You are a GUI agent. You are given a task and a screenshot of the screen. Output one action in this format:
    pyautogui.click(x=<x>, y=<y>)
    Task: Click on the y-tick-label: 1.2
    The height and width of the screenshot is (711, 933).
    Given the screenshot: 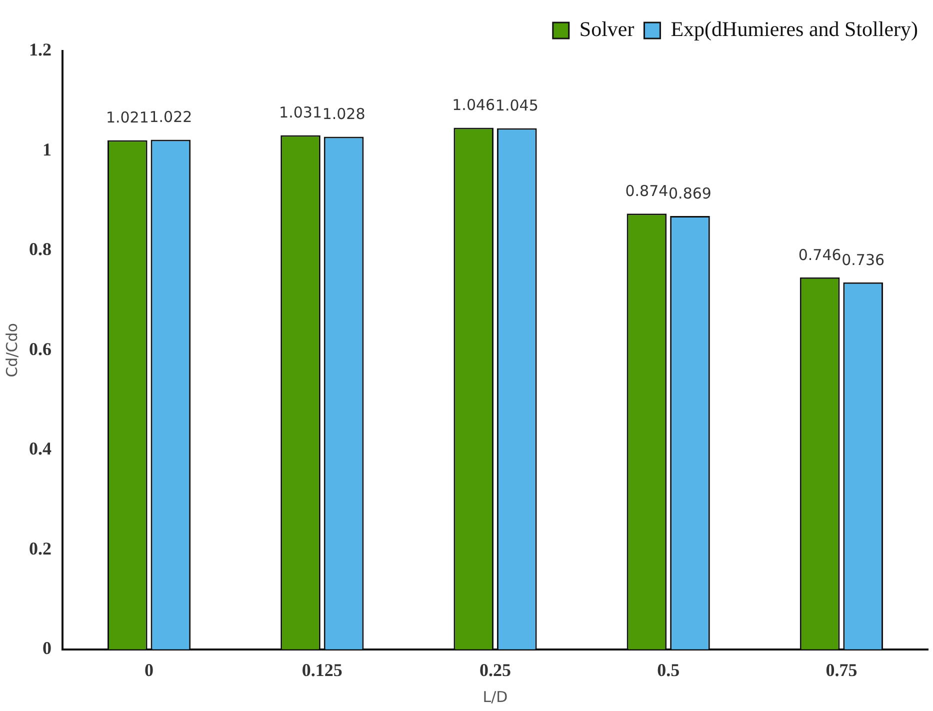 What is the action you would take?
    pyautogui.click(x=40, y=50)
    